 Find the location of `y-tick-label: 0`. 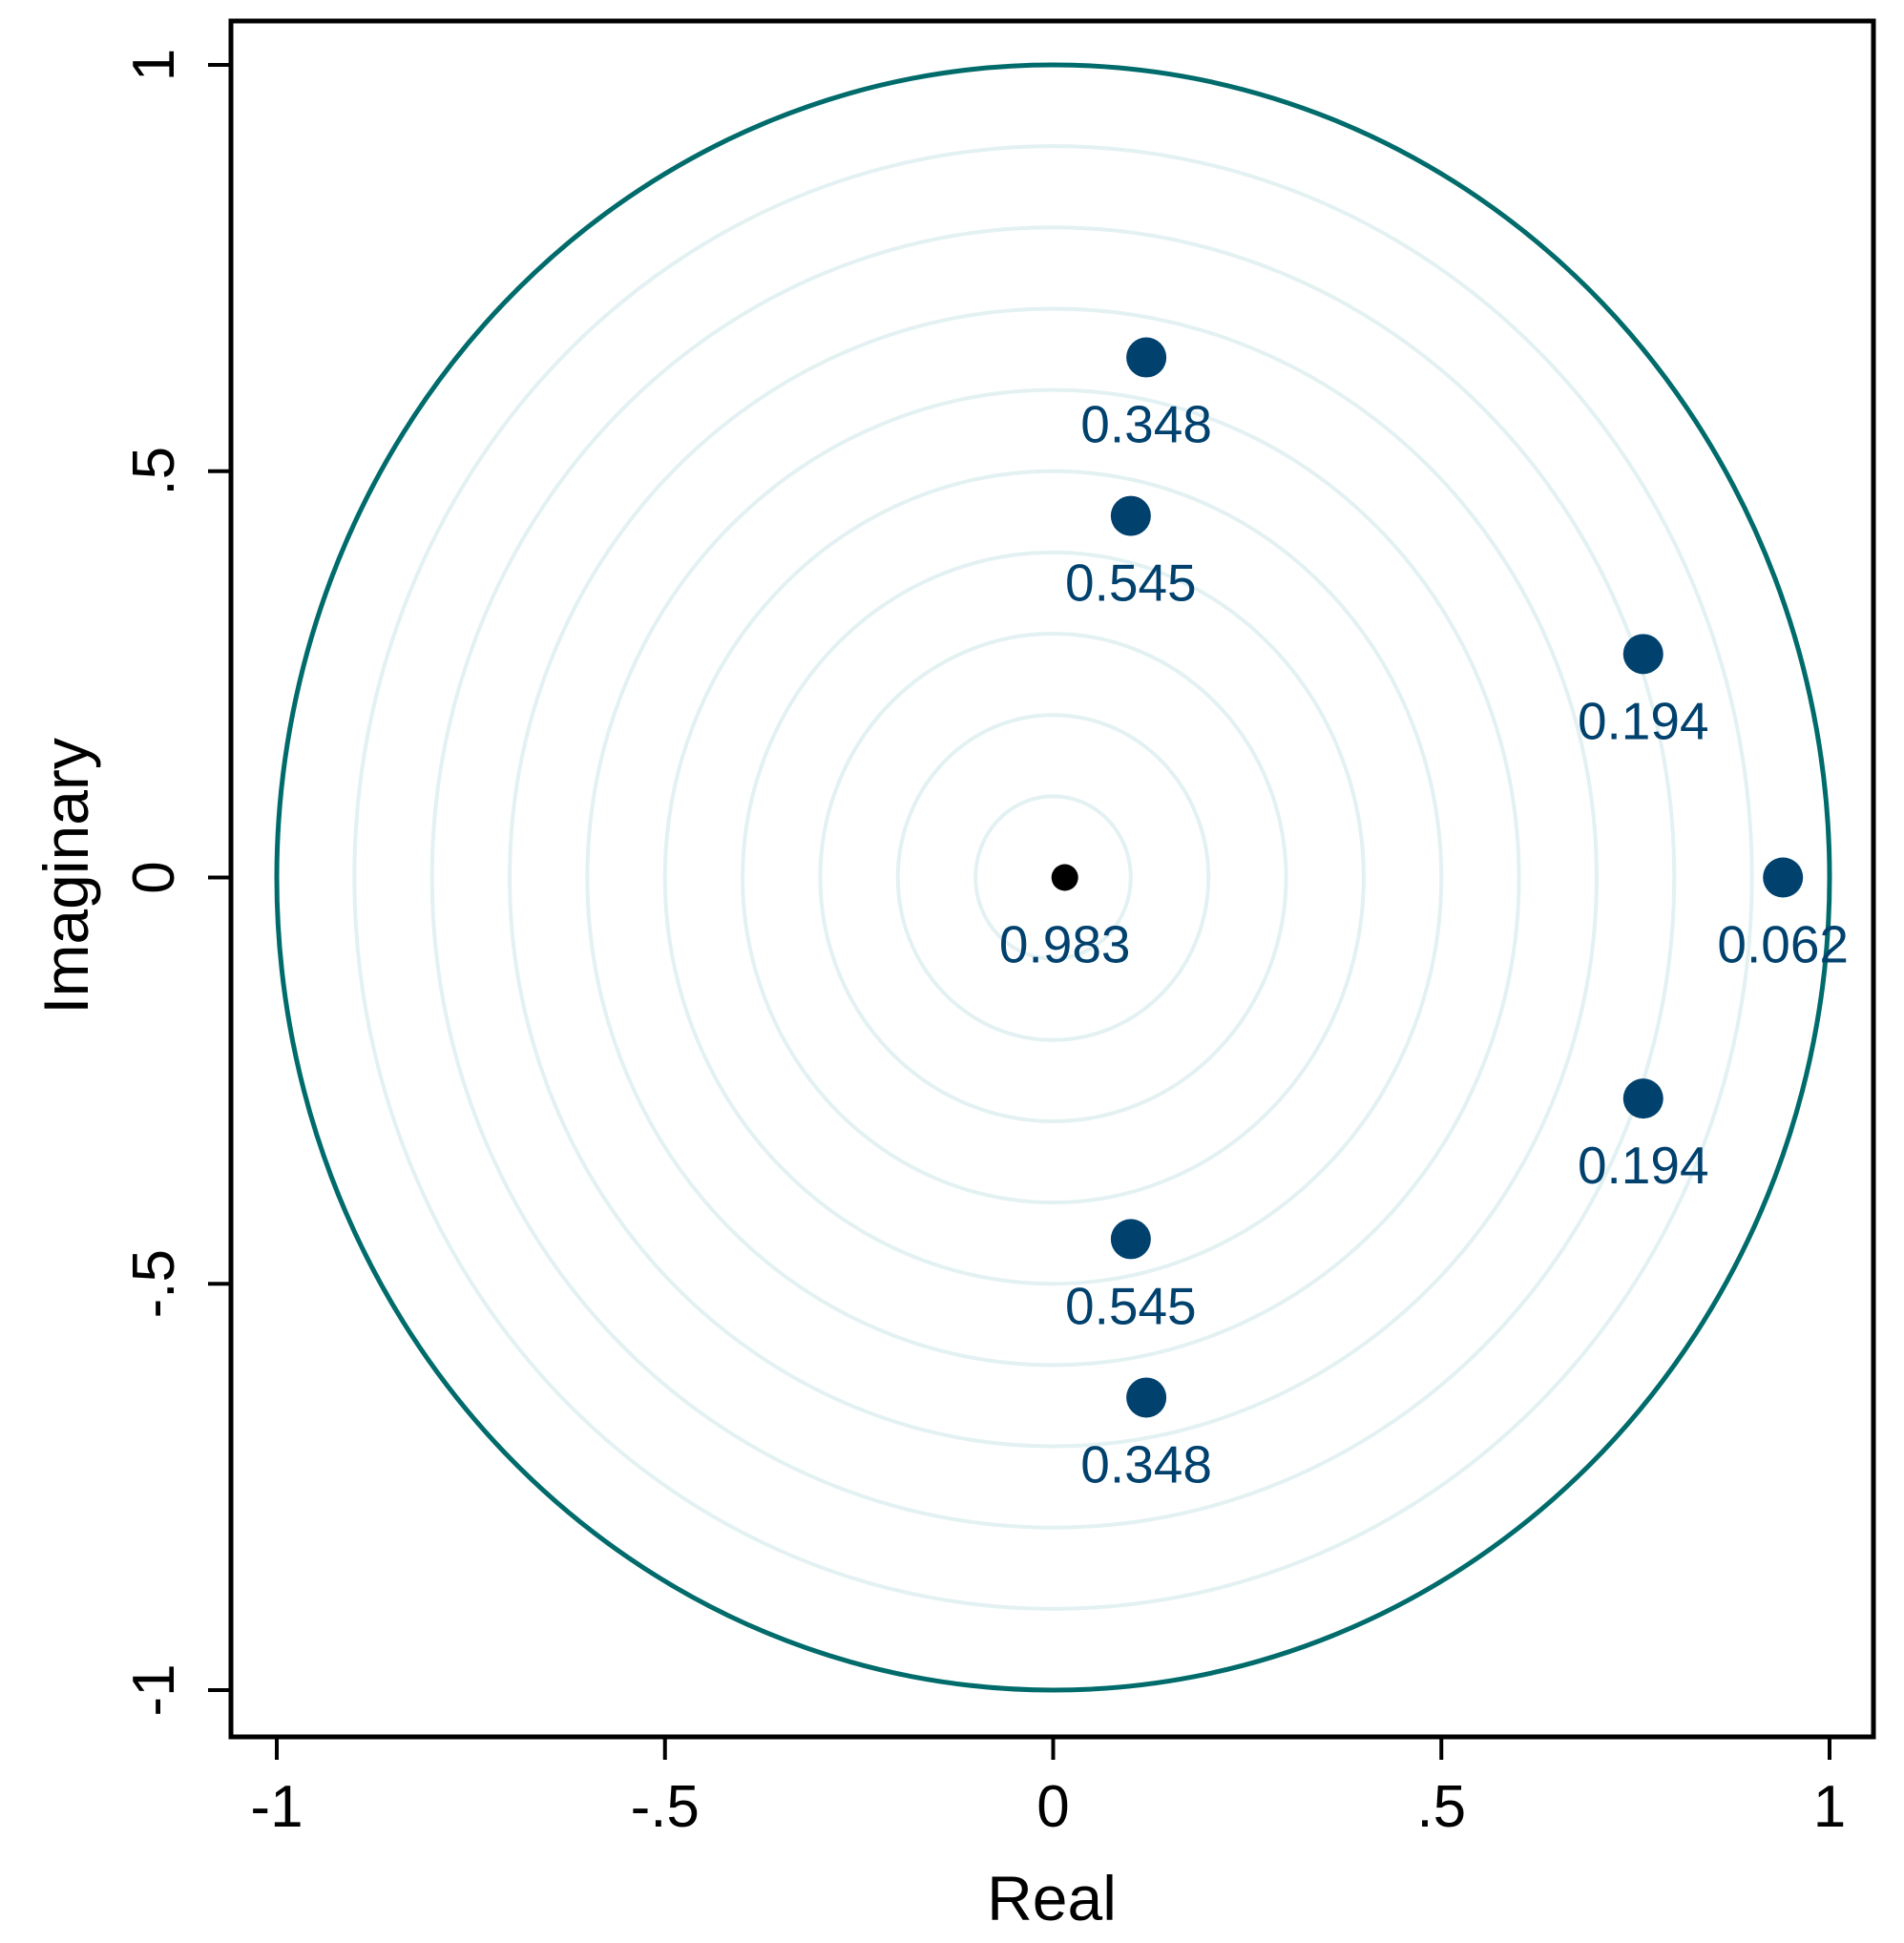

y-tick-label: 0 is located at coordinates (154, 877).